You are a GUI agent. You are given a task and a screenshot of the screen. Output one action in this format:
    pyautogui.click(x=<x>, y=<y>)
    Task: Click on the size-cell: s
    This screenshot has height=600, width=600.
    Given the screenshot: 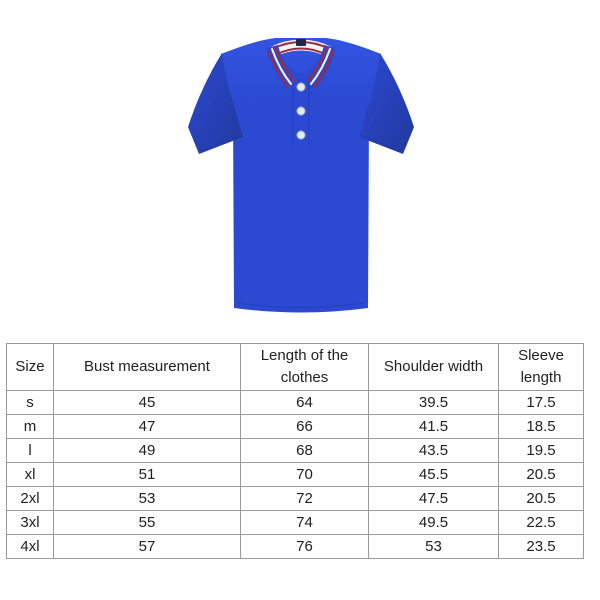 What is the action you would take?
    pyautogui.click(x=30, y=402)
    